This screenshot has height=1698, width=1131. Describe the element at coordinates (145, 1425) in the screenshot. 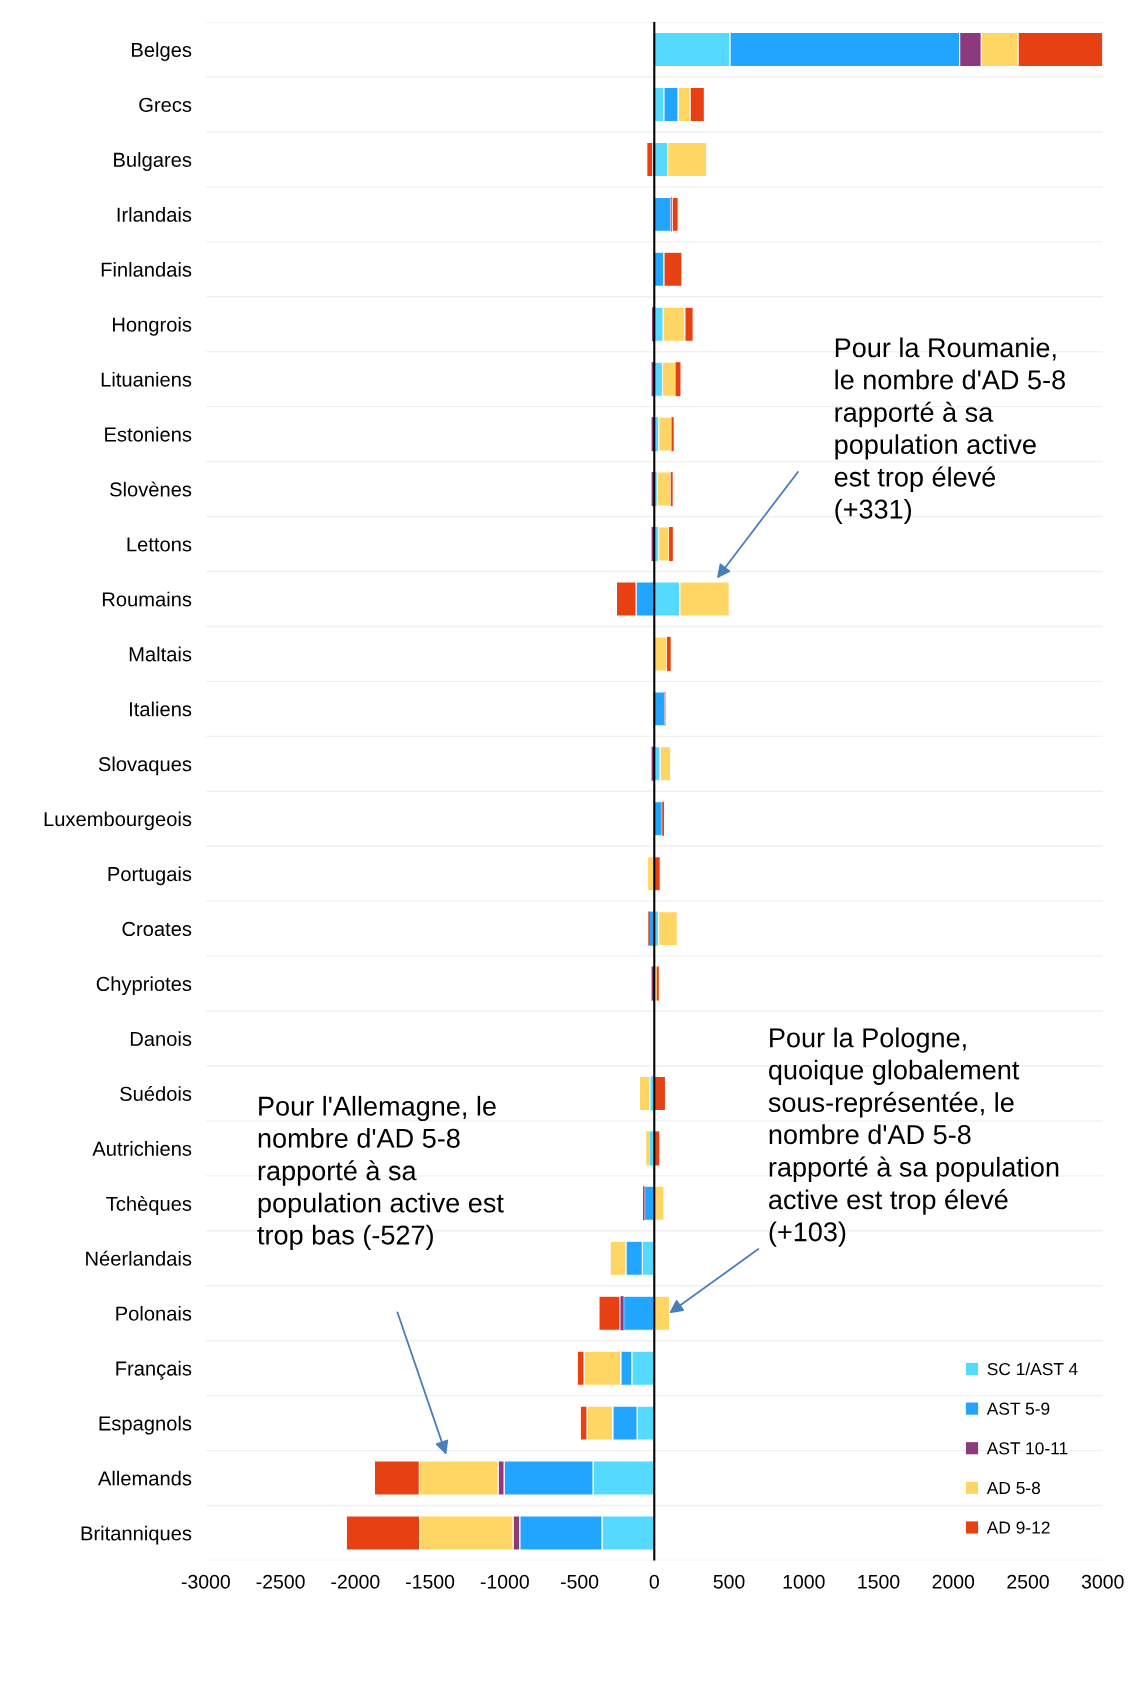

I see `y-tick-label: Espagnols` at that location.